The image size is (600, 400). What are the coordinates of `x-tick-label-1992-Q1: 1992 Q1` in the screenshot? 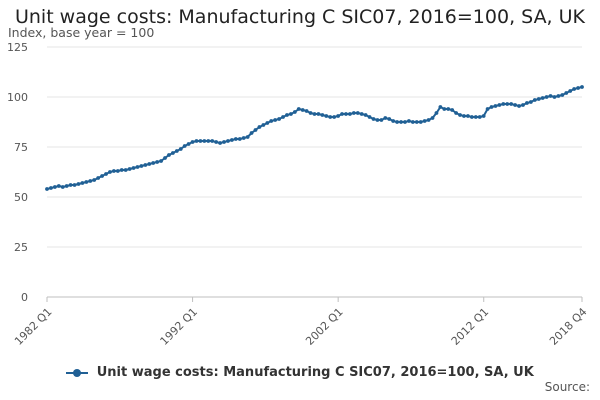 It's located at (179, 326).